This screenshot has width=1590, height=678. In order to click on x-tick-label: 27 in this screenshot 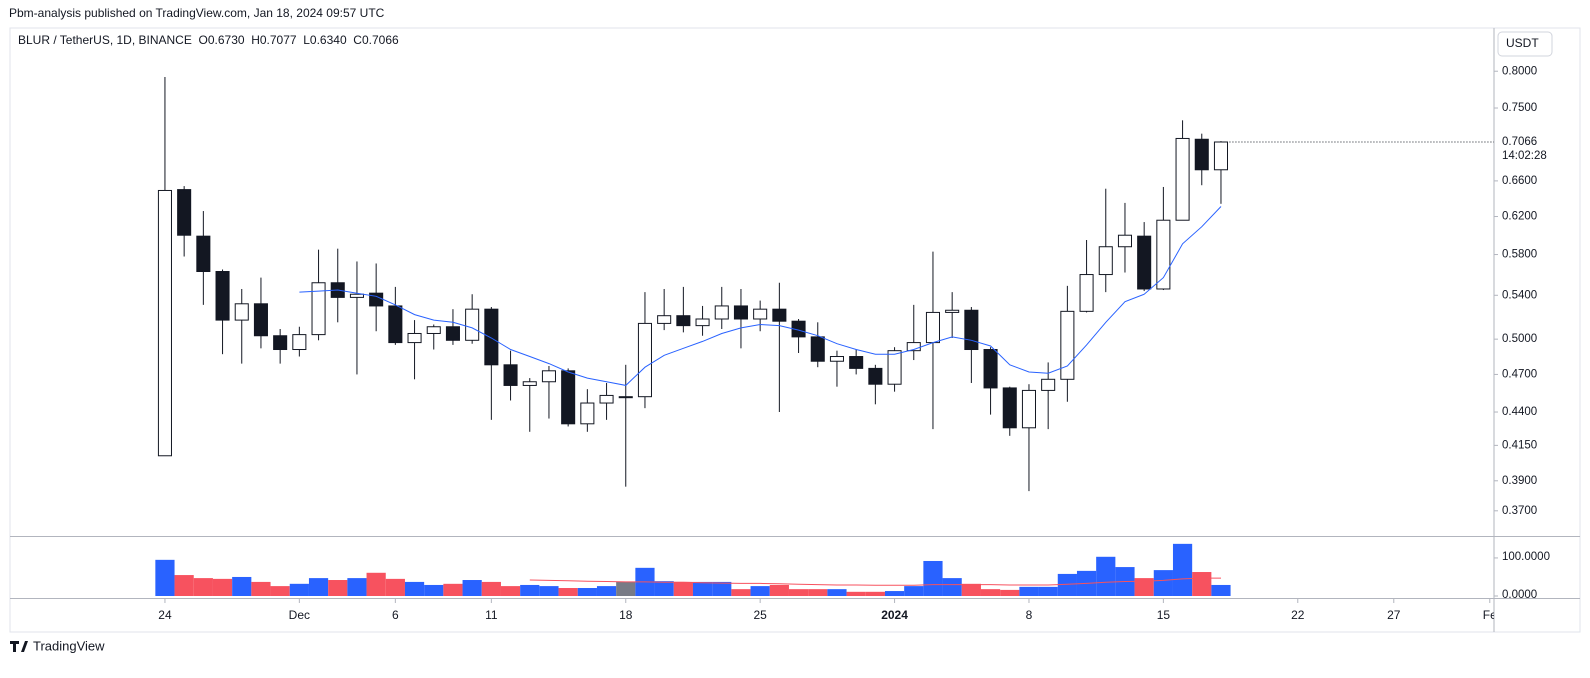, I will do `click(1394, 615)`.